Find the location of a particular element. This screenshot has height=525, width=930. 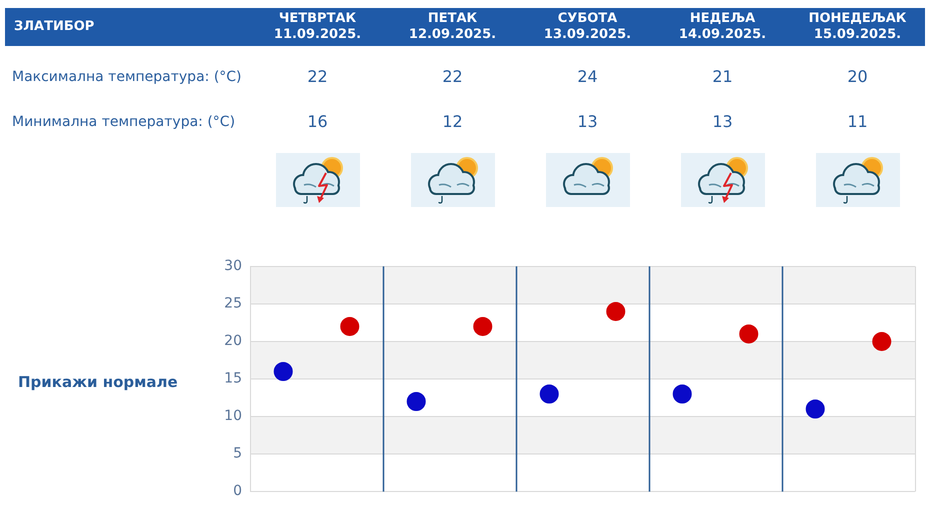

data-label: 16 is located at coordinates (317, 122).